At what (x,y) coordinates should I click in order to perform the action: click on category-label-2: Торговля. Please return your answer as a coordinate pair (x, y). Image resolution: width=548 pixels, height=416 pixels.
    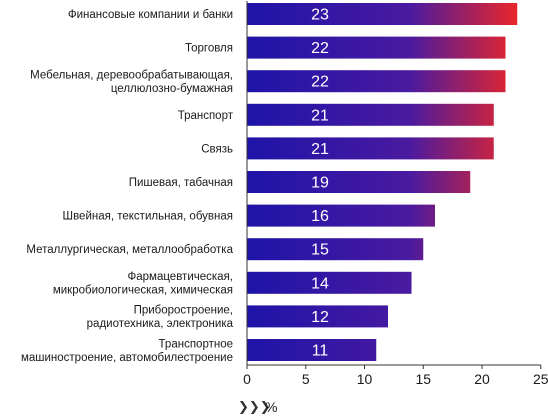
    Looking at the image, I should click on (209, 49).